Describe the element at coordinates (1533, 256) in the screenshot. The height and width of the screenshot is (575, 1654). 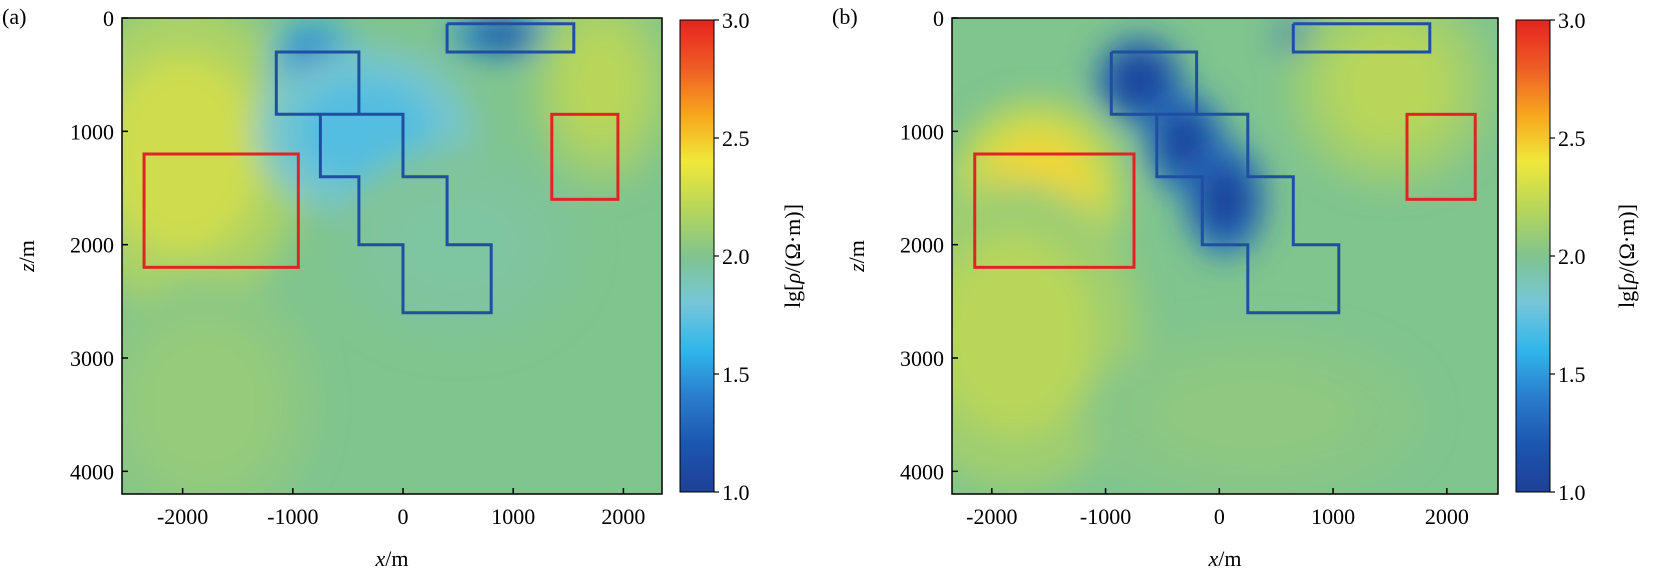
I see `colorbar-gradient-b` at that location.